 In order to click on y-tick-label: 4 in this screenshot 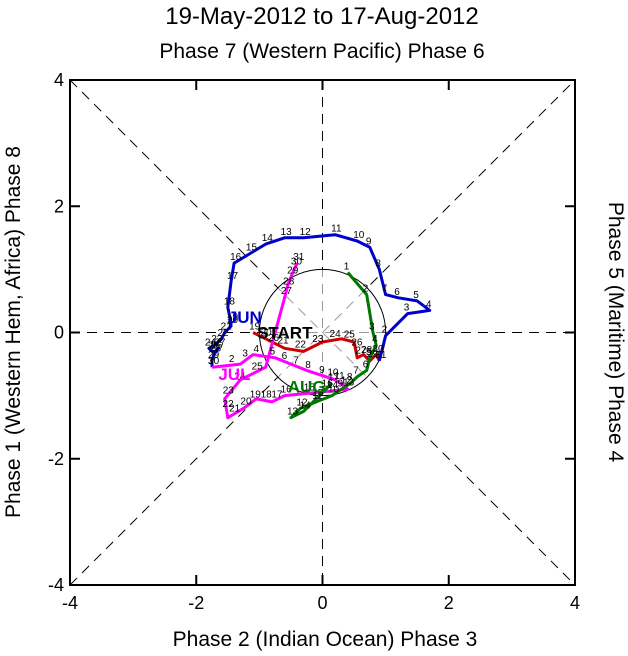, I will do `click(59, 80)`.